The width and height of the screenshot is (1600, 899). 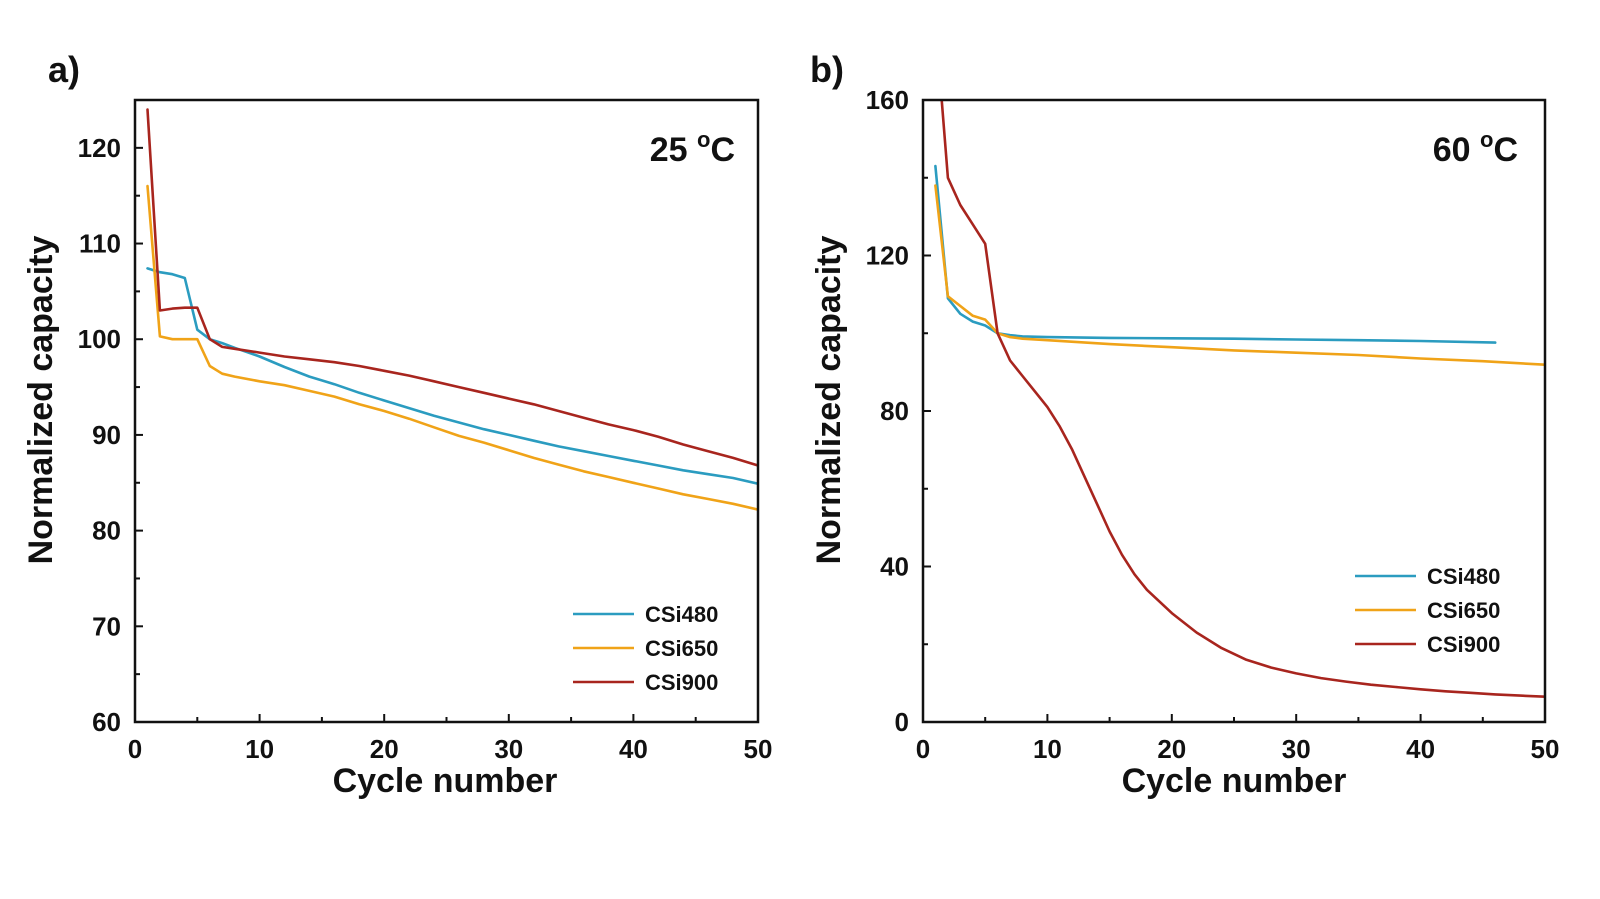 I want to click on panel-a-label: a), so click(x=64, y=69).